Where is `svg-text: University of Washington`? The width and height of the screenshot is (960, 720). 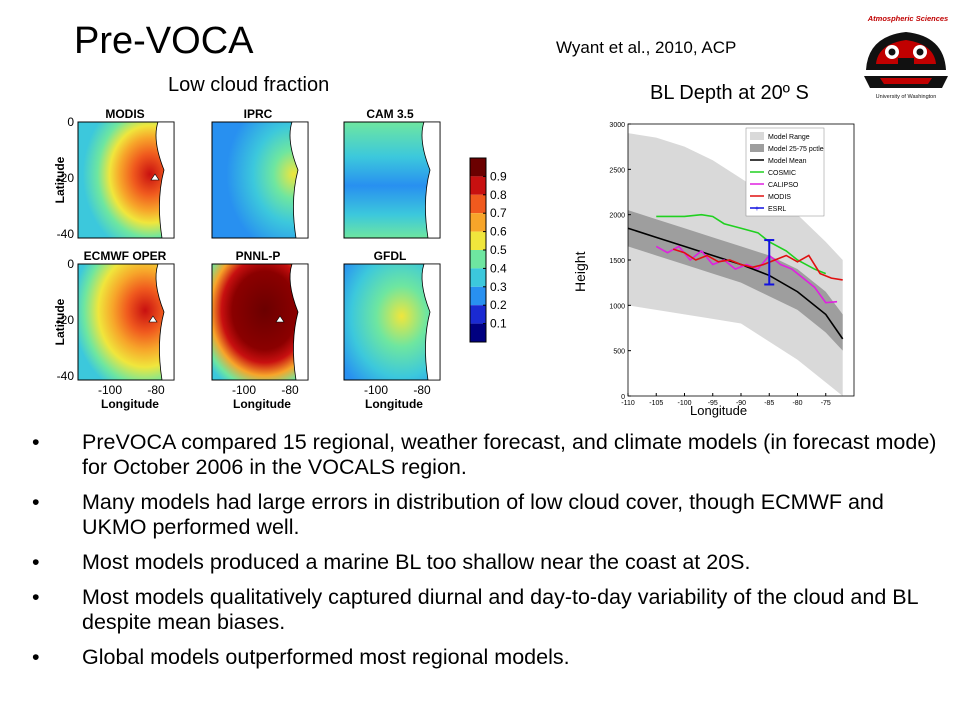 svg-text: University of Washington is located at coordinates (906, 97).